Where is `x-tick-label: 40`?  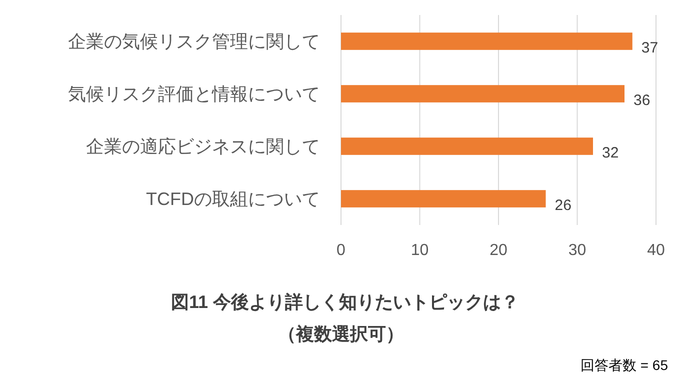
x-tick-label: 40 is located at coordinates (656, 250).